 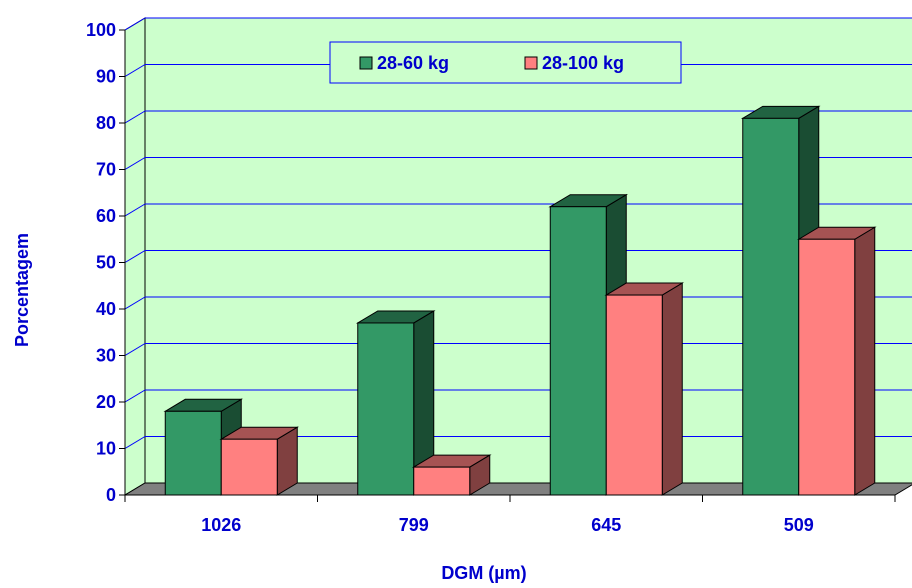 I want to click on y-tick-label: 70, so click(x=106, y=170).